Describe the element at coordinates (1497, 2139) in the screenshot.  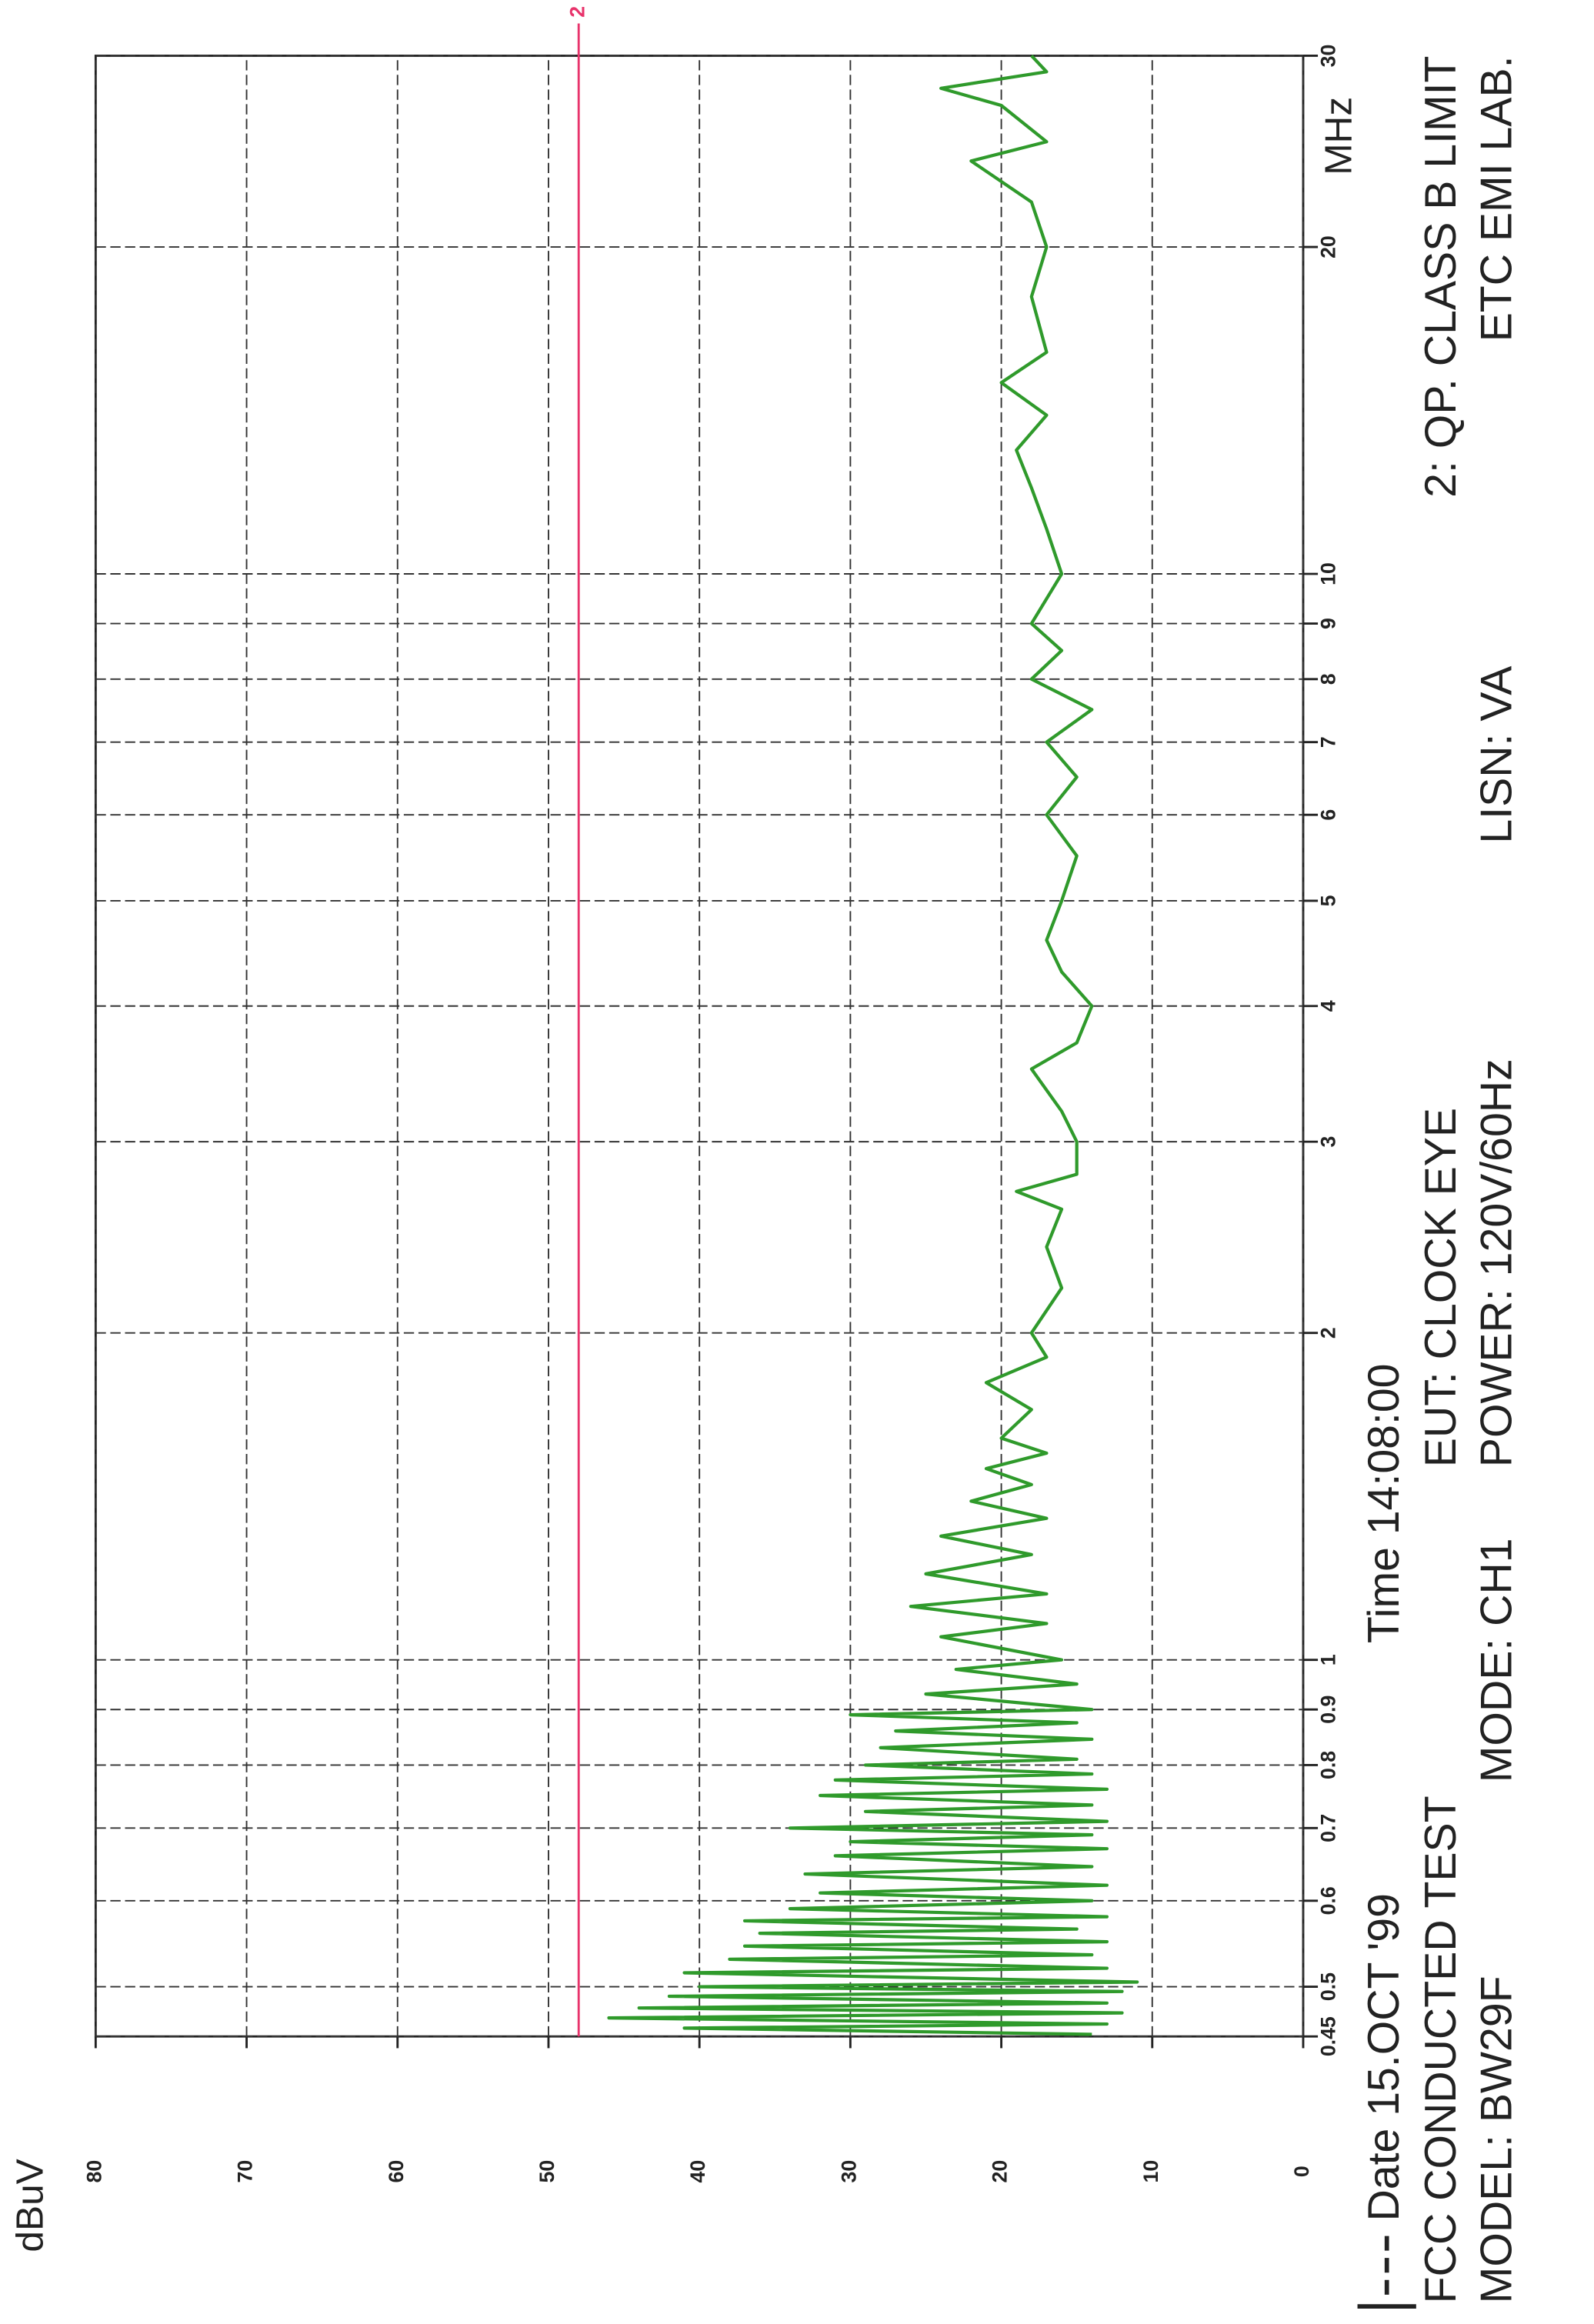
I see `annotation: MODEL: BW29F` at that location.